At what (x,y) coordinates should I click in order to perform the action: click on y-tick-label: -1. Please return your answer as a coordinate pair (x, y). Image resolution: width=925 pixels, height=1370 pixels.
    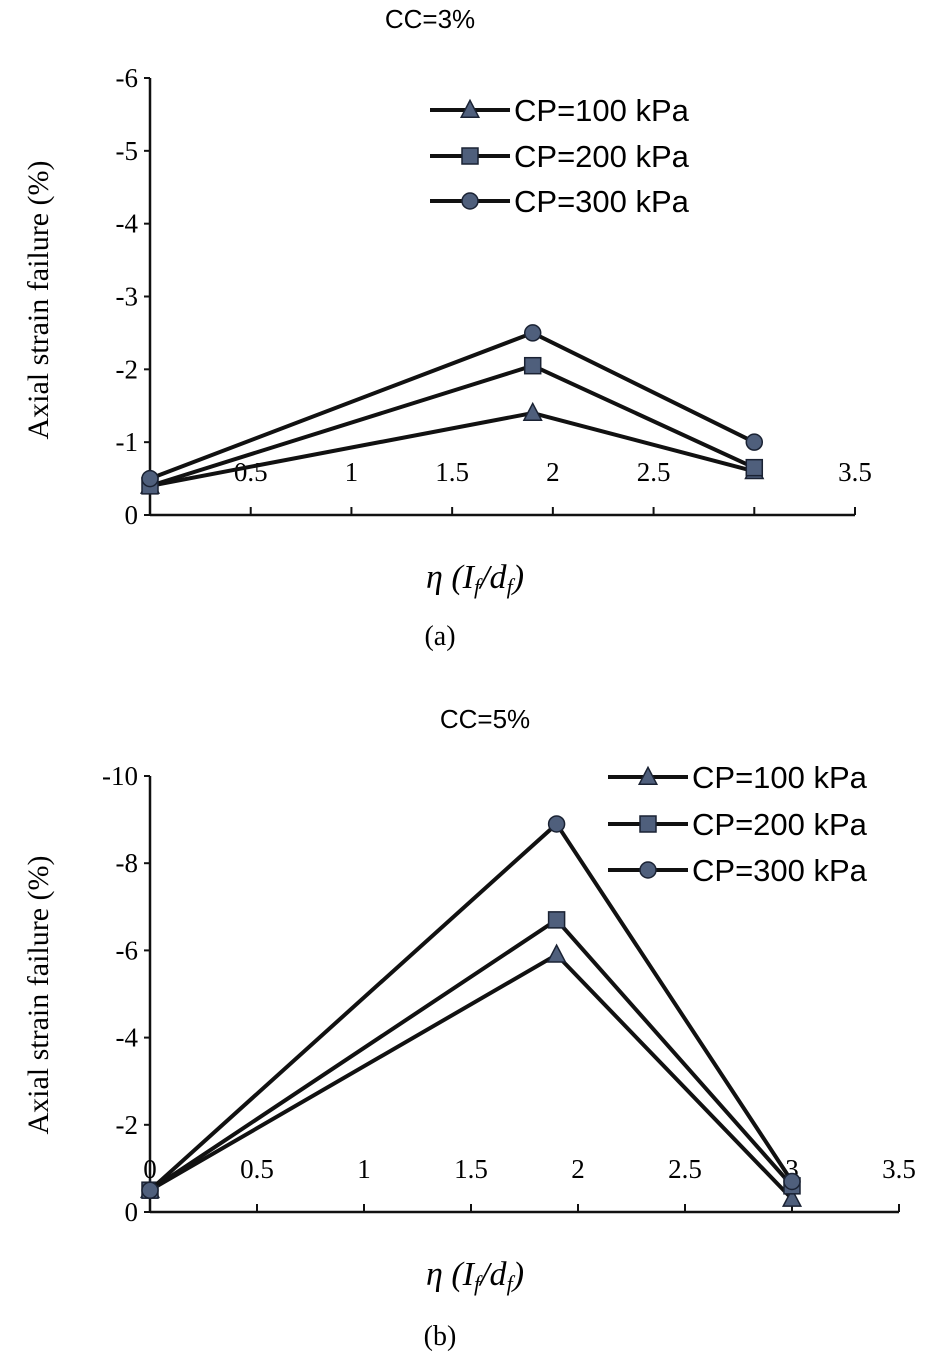
    Looking at the image, I should click on (127, 442).